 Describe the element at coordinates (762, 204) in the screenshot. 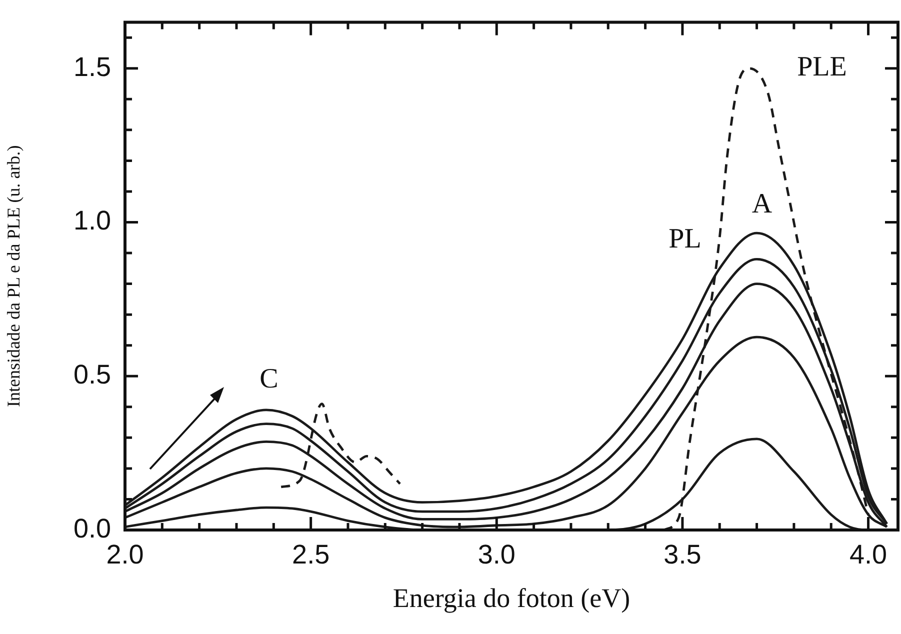

I see `annotation: A` at that location.